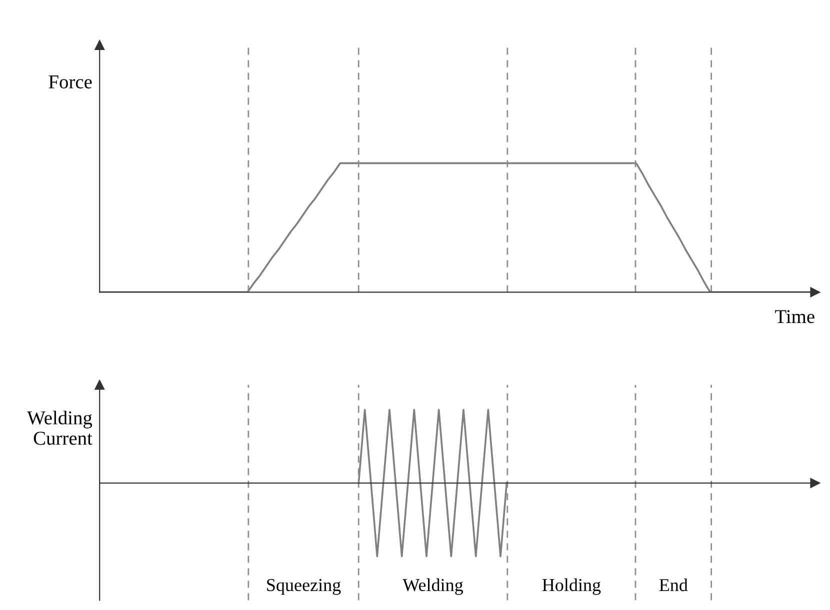 The width and height of the screenshot is (830, 610). I want to click on y-axis-title: Force, so click(70, 82).